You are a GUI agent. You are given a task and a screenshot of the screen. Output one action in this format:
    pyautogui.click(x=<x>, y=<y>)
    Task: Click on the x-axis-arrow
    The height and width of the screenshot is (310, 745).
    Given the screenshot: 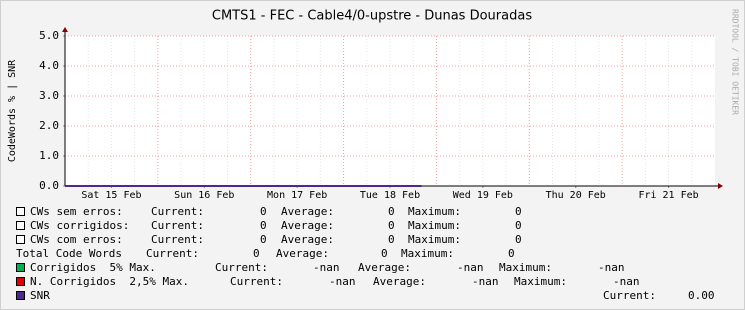 What is the action you would take?
    pyautogui.click(x=720, y=186)
    